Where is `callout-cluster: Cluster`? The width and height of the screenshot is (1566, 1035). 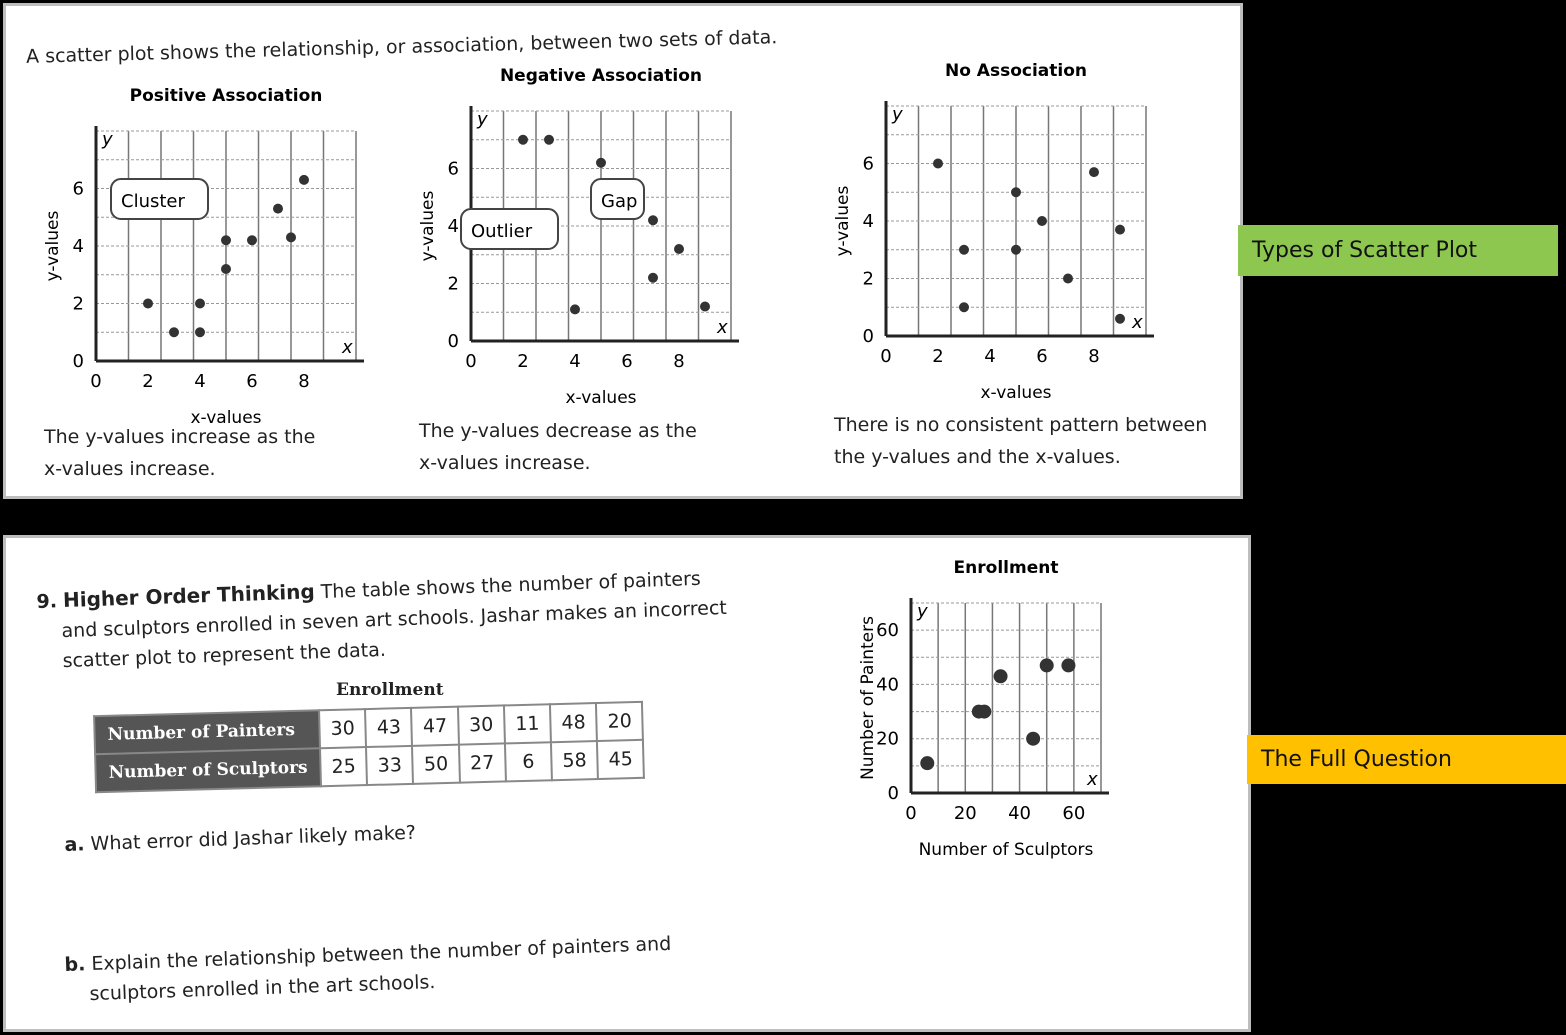
callout-cluster: Cluster is located at coordinates (153, 201).